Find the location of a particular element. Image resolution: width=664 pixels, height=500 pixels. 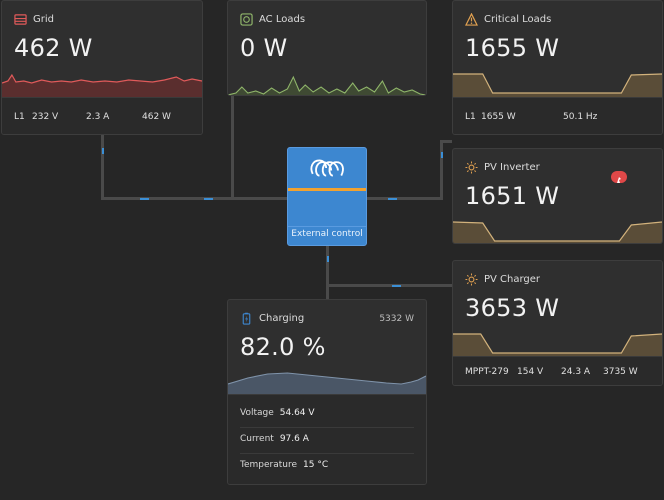

pv-charger-title: PV Charger is located at coordinates (512, 279).